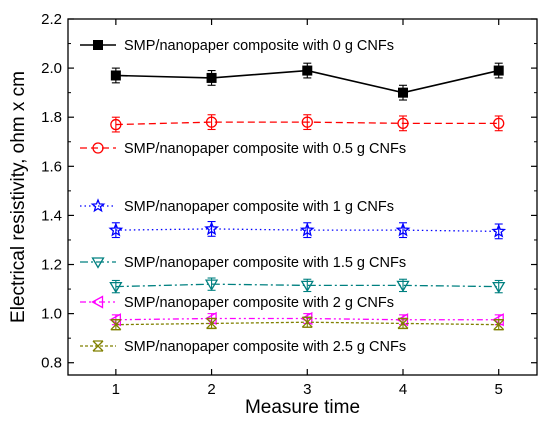  What do you see at coordinates (51, 19) in the screenshot?
I see `y-tick-label: 2.2` at bounding box center [51, 19].